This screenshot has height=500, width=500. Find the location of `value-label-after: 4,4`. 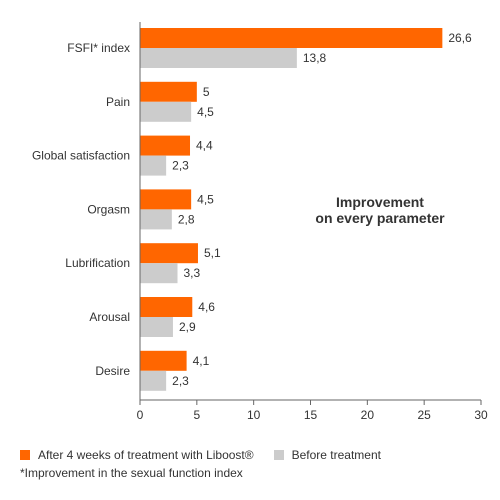

value-label-after: 4,4 is located at coordinates (204, 146).